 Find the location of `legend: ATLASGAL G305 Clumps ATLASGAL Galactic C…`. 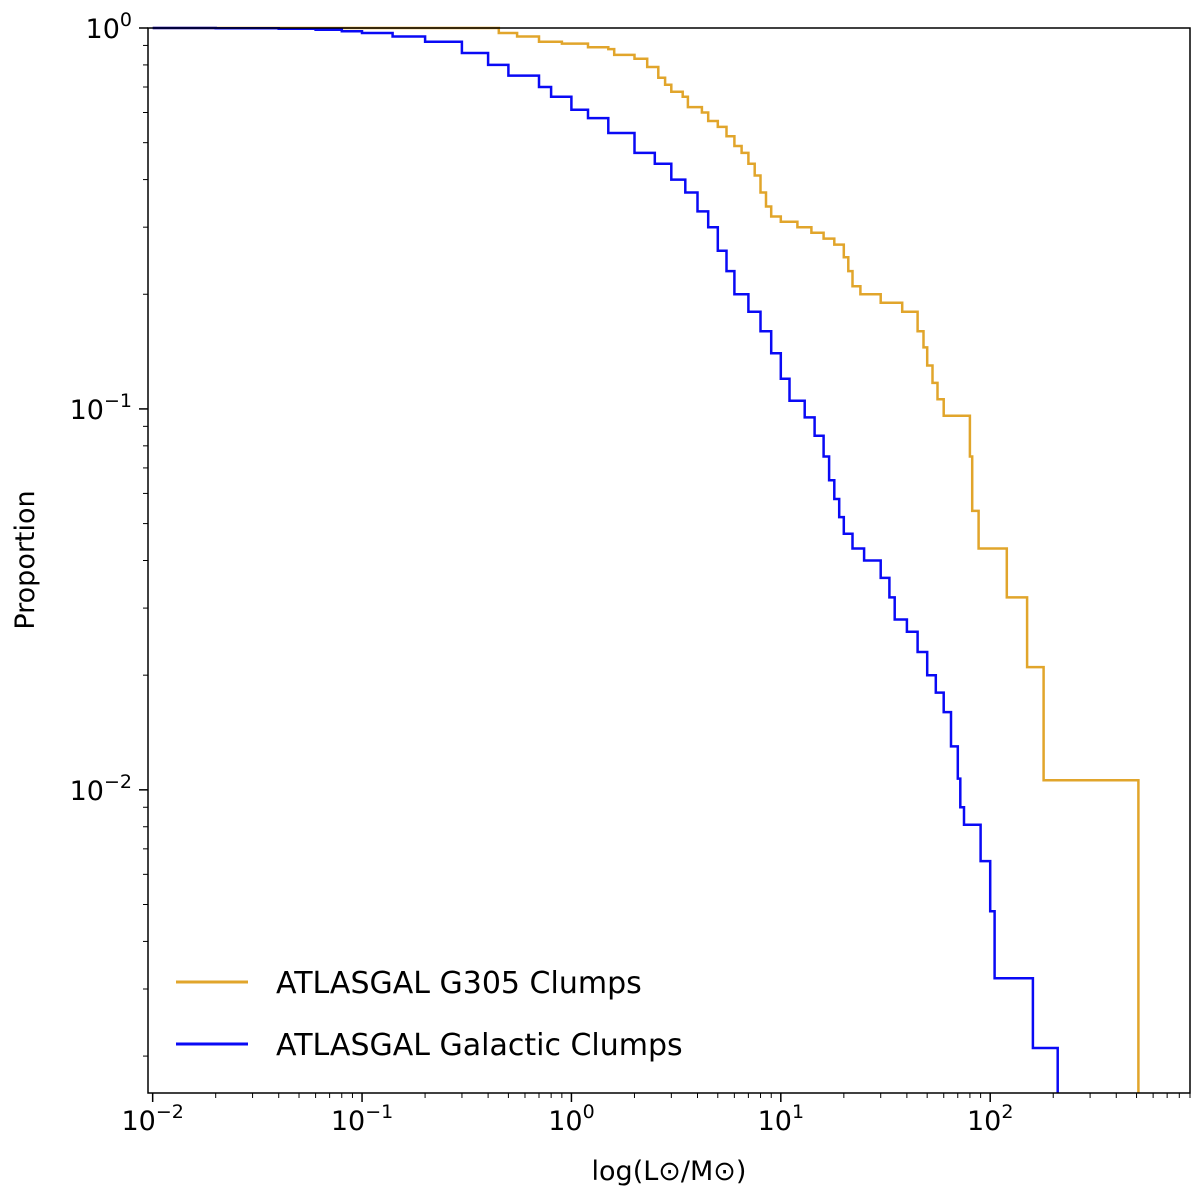

legend: ATLASGAL G305 Clumps ATLASGAL Galactic C… is located at coordinates (429, 1014).